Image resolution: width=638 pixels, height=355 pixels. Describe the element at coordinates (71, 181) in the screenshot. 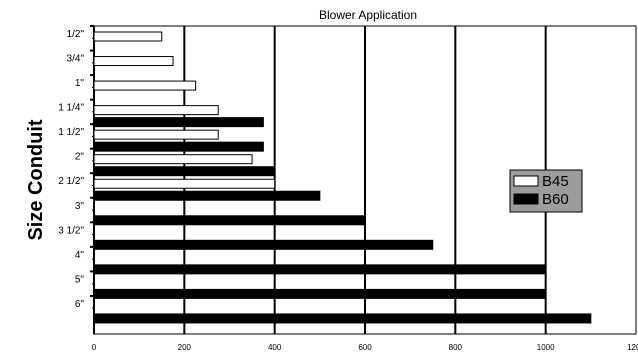

I see `y-tick-label: 2 1/2"` at that location.